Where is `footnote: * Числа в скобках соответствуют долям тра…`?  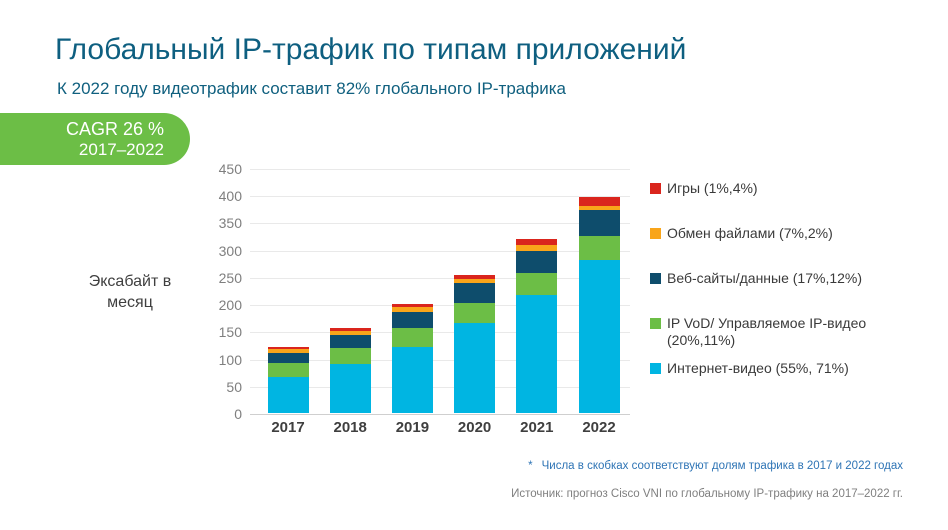
footnote: * Числа в скобках соответствуют долям тра… is located at coordinates (715, 466).